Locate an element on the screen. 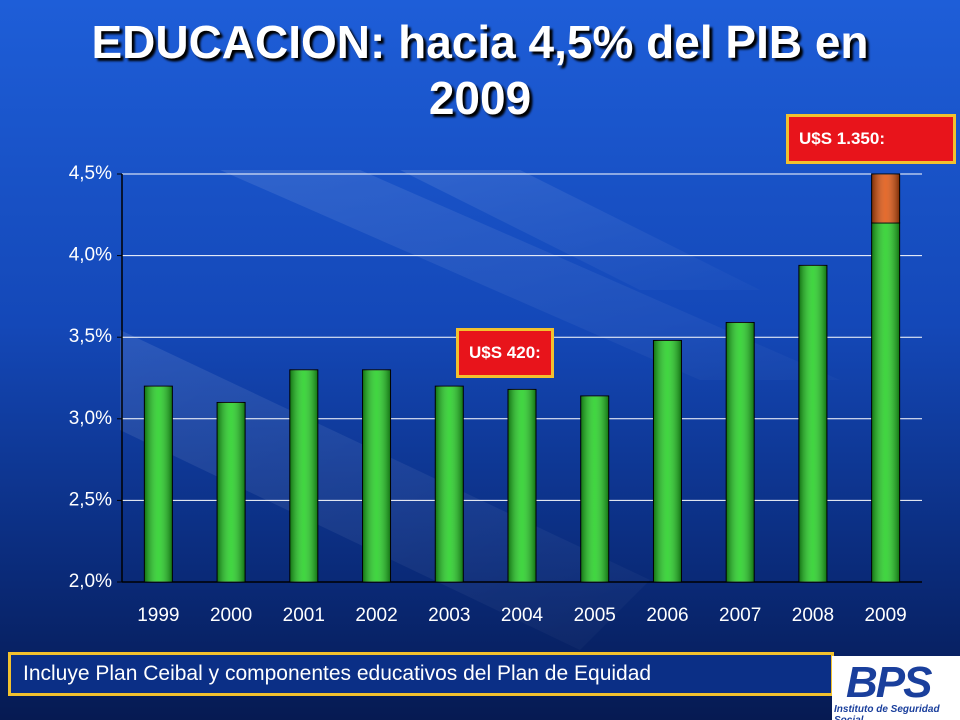  annotation: U$S 420: is located at coordinates (505, 353).